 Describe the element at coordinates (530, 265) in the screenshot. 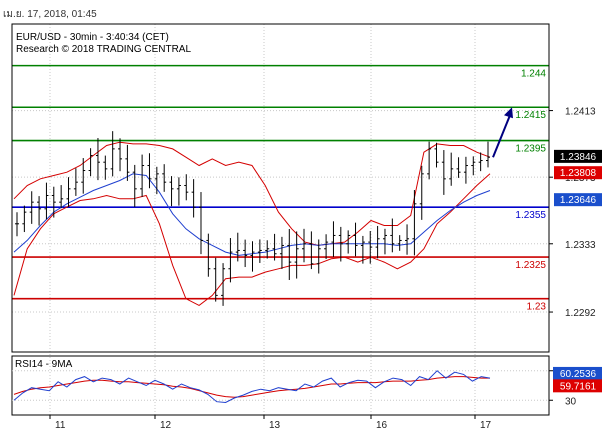

I see `level-label: 1.2325` at that location.